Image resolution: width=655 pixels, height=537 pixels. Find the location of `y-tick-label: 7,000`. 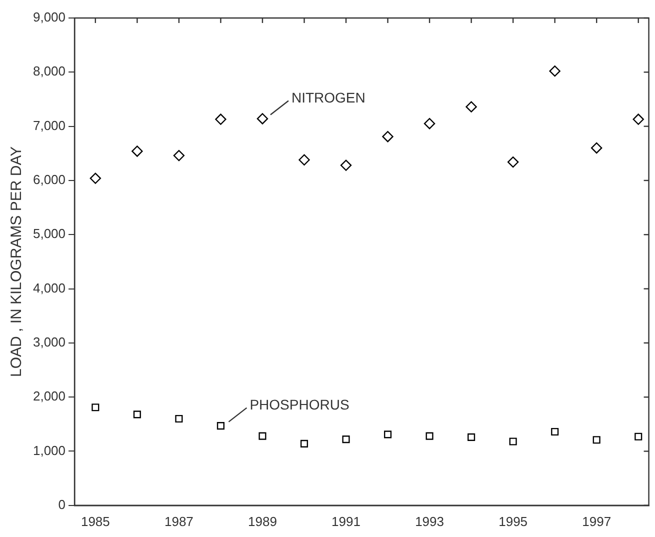

y-tick-label: 7,000 is located at coordinates (49, 125).